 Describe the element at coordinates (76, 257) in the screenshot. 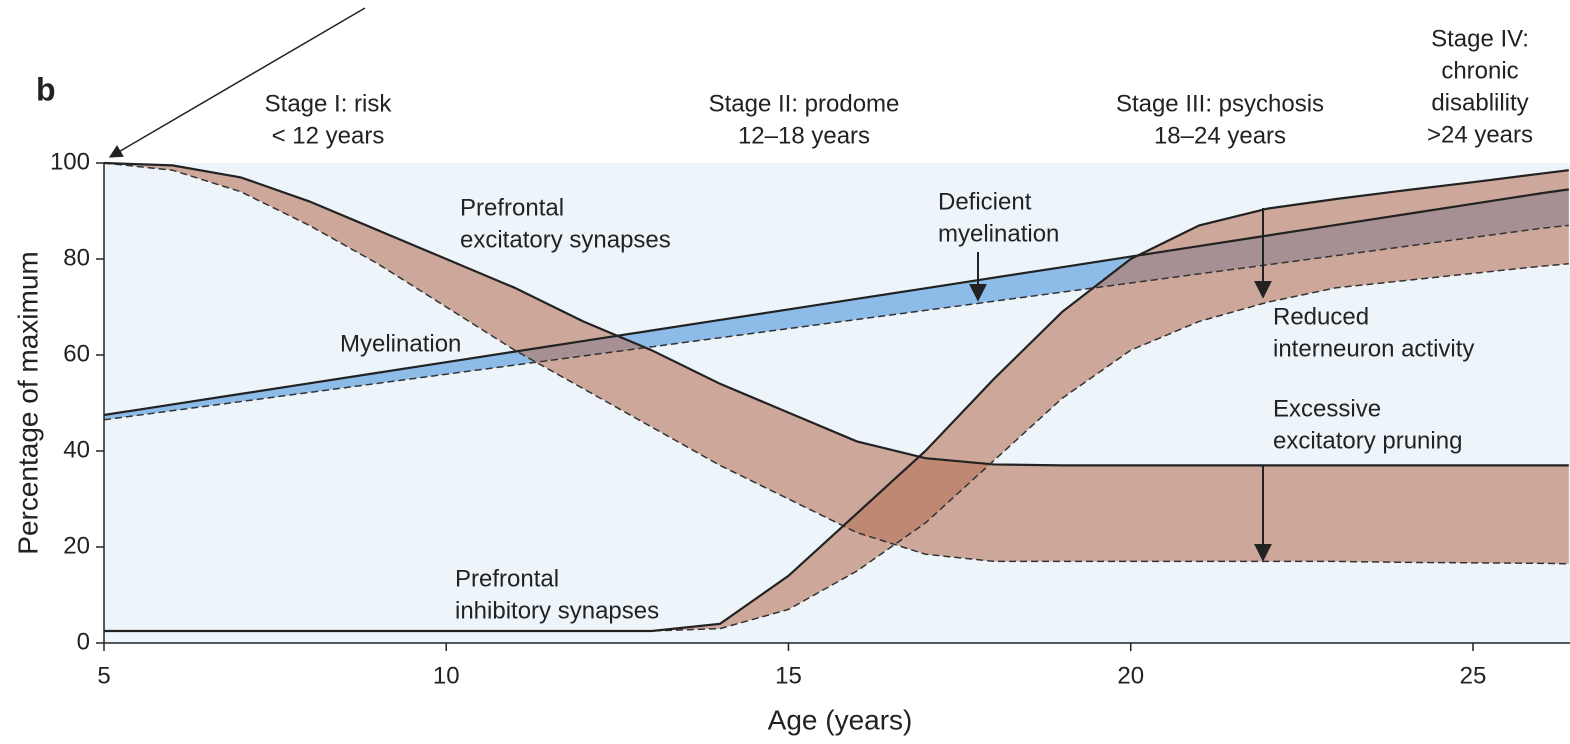

I see `y-tick-label: 80` at that location.